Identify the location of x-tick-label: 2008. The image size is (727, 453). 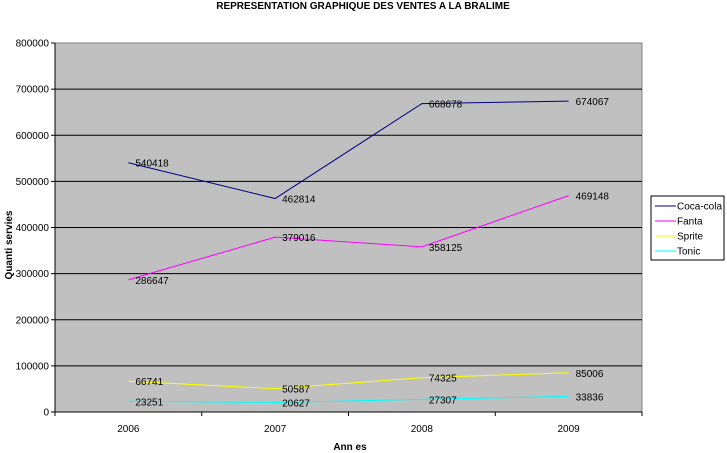
(422, 429).